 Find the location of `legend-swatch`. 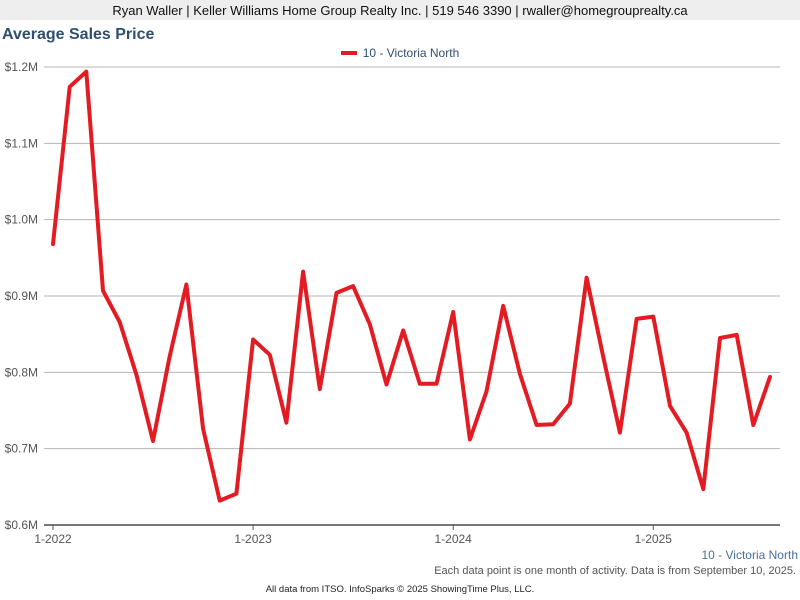

legend-swatch is located at coordinates (348, 52).